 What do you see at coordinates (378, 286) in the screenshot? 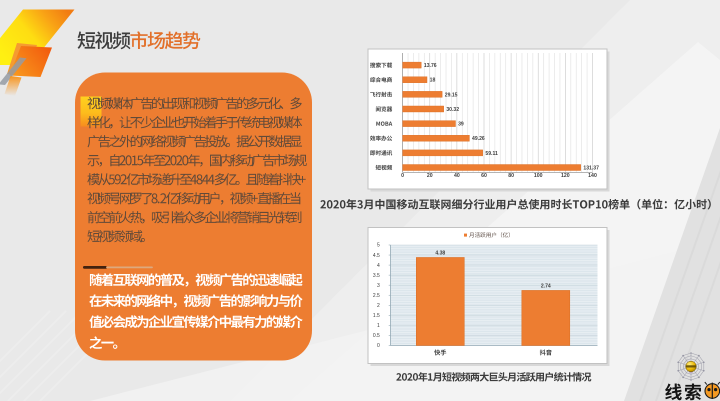
I see `svg-text: 3` at bounding box center [378, 286].